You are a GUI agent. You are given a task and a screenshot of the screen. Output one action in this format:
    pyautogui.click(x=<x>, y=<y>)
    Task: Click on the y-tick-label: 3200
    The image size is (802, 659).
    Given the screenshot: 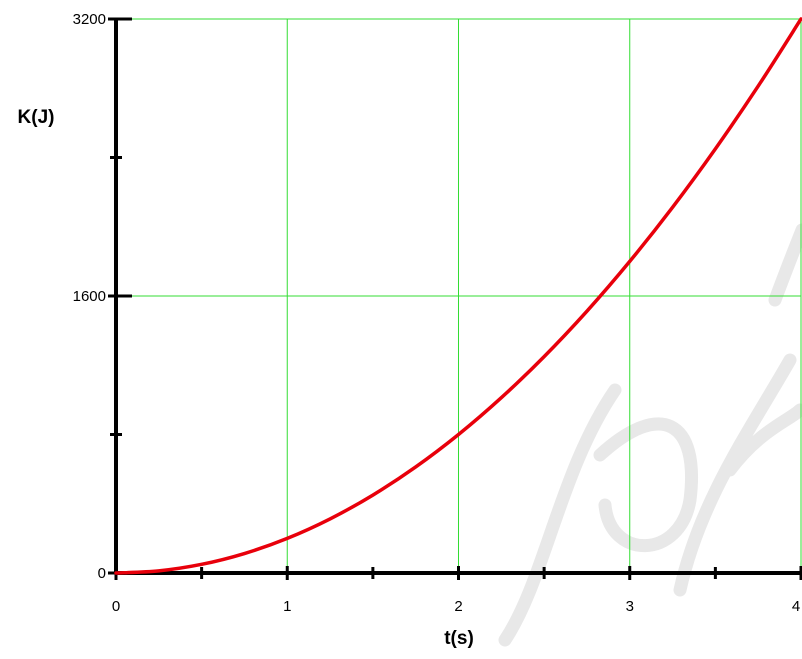 What is the action you would take?
    pyautogui.click(x=89, y=19)
    